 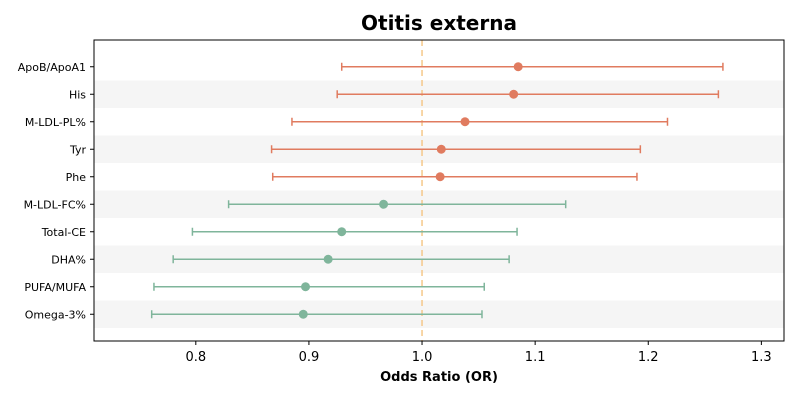 What do you see at coordinates (55, 204) in the screenshot?
I see `y-tick-label: M-LDL-FC%` at bounding box center [55, 204].